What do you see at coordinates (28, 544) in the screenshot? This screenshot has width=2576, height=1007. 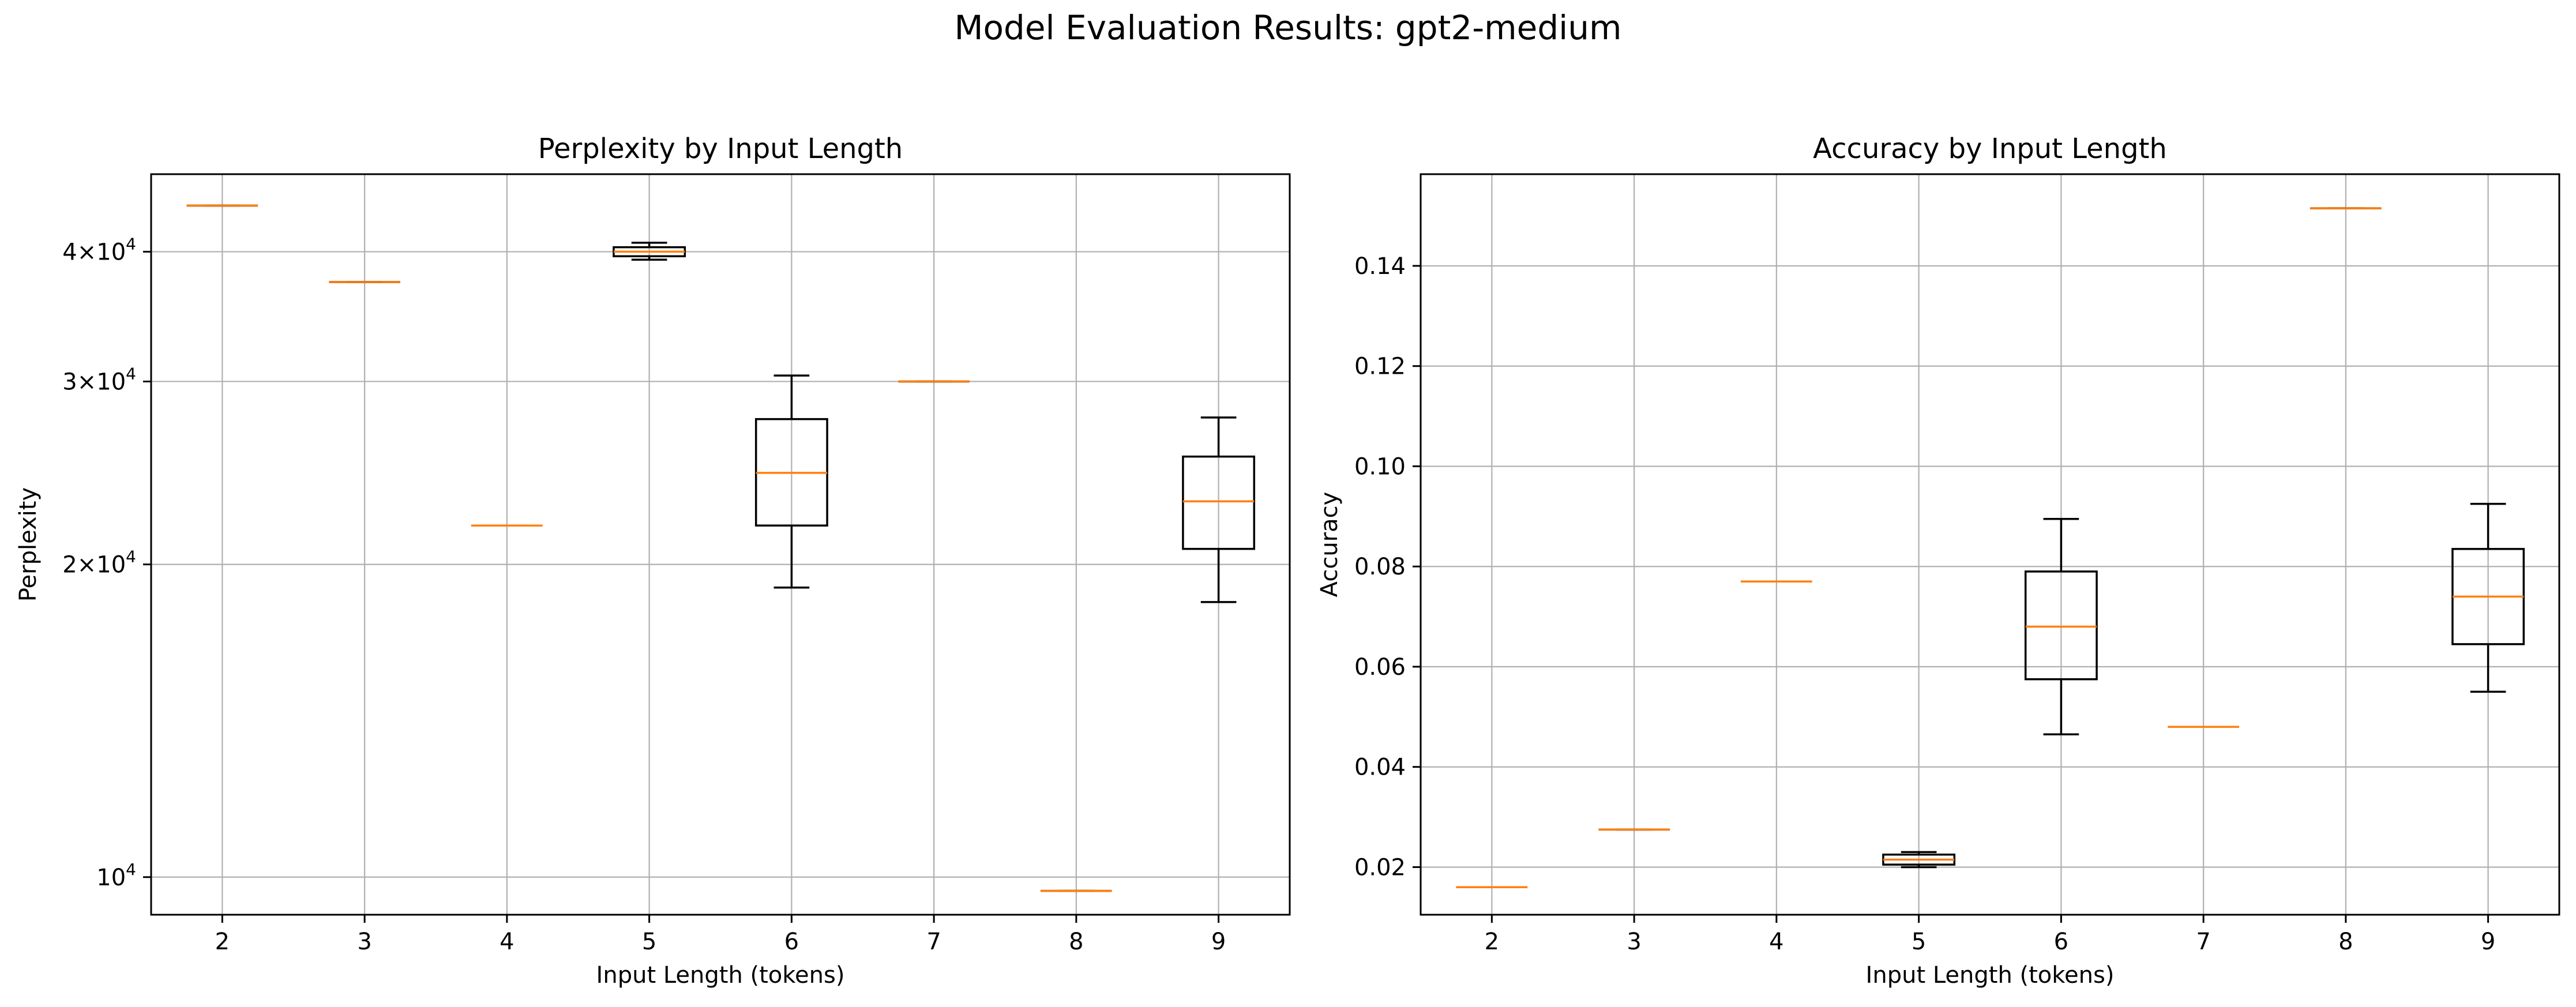 I see `y-axis-label: Perplexity` at bounding box center [28, 544].